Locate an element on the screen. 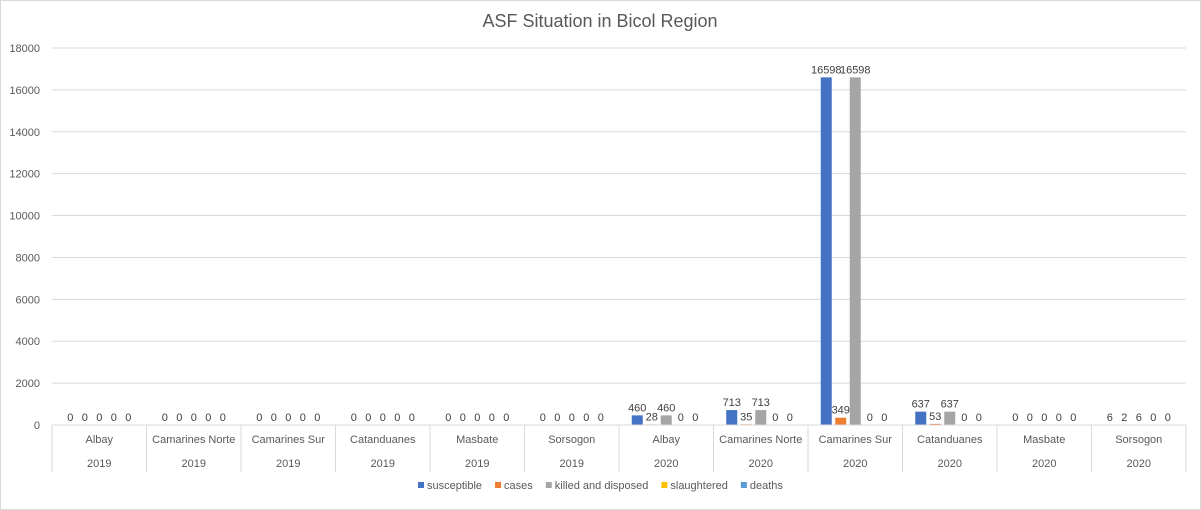 This screenshot has width=1201, height=510. y-tick-label: 4000 is located at coordinates (28, 342).